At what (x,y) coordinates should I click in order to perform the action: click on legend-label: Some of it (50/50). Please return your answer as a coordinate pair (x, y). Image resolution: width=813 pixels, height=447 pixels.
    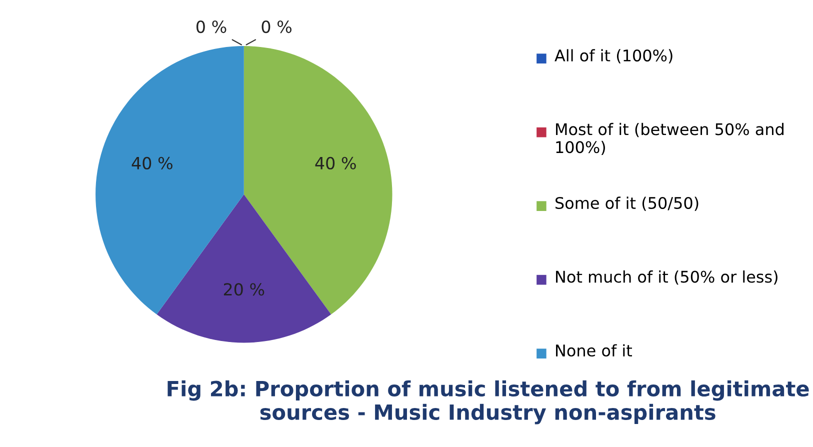
    Looking at the image, I should click on (627, 203).